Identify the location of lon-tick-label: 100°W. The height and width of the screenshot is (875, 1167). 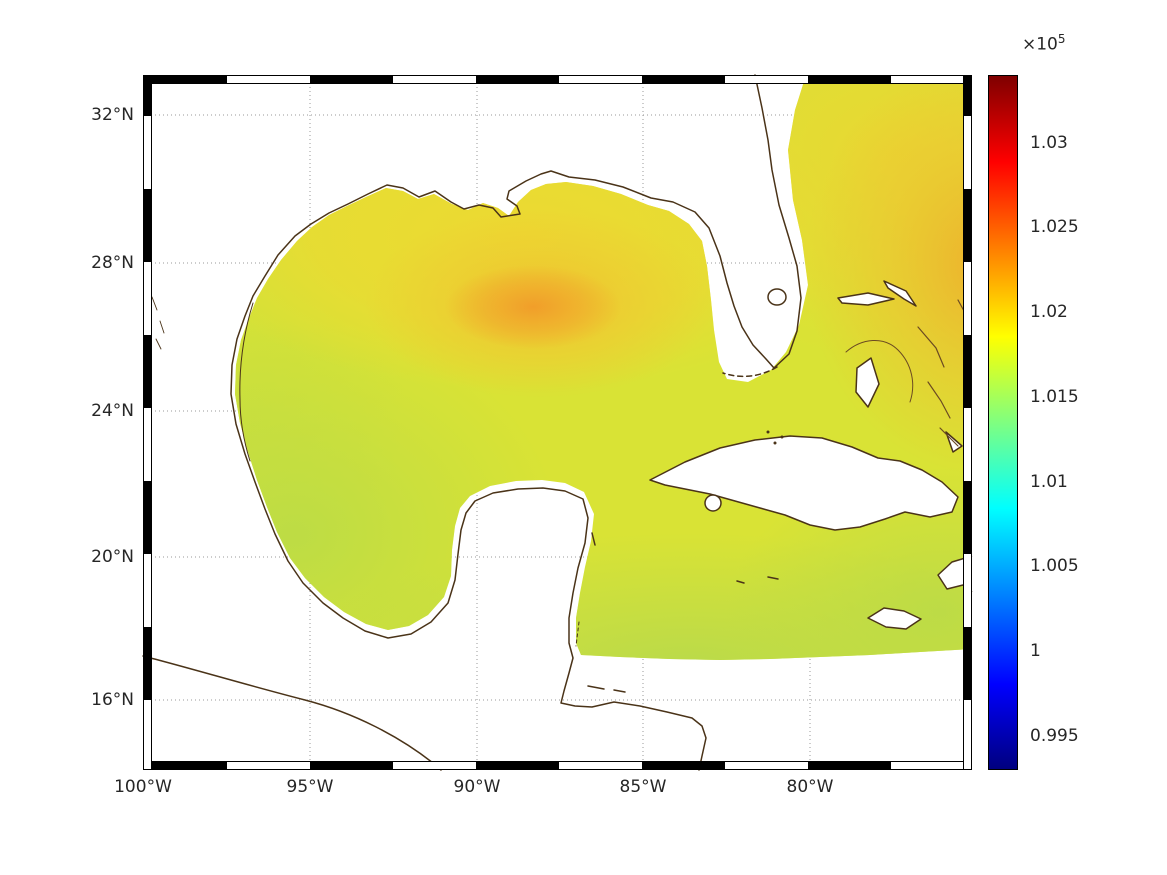
(143, 787).